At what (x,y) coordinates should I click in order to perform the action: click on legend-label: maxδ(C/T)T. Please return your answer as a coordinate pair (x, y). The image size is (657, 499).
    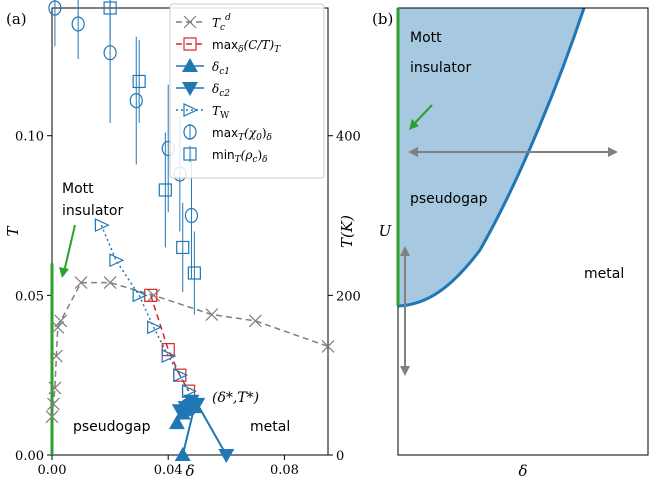
    Looking at the image, I should click on (246, 46).